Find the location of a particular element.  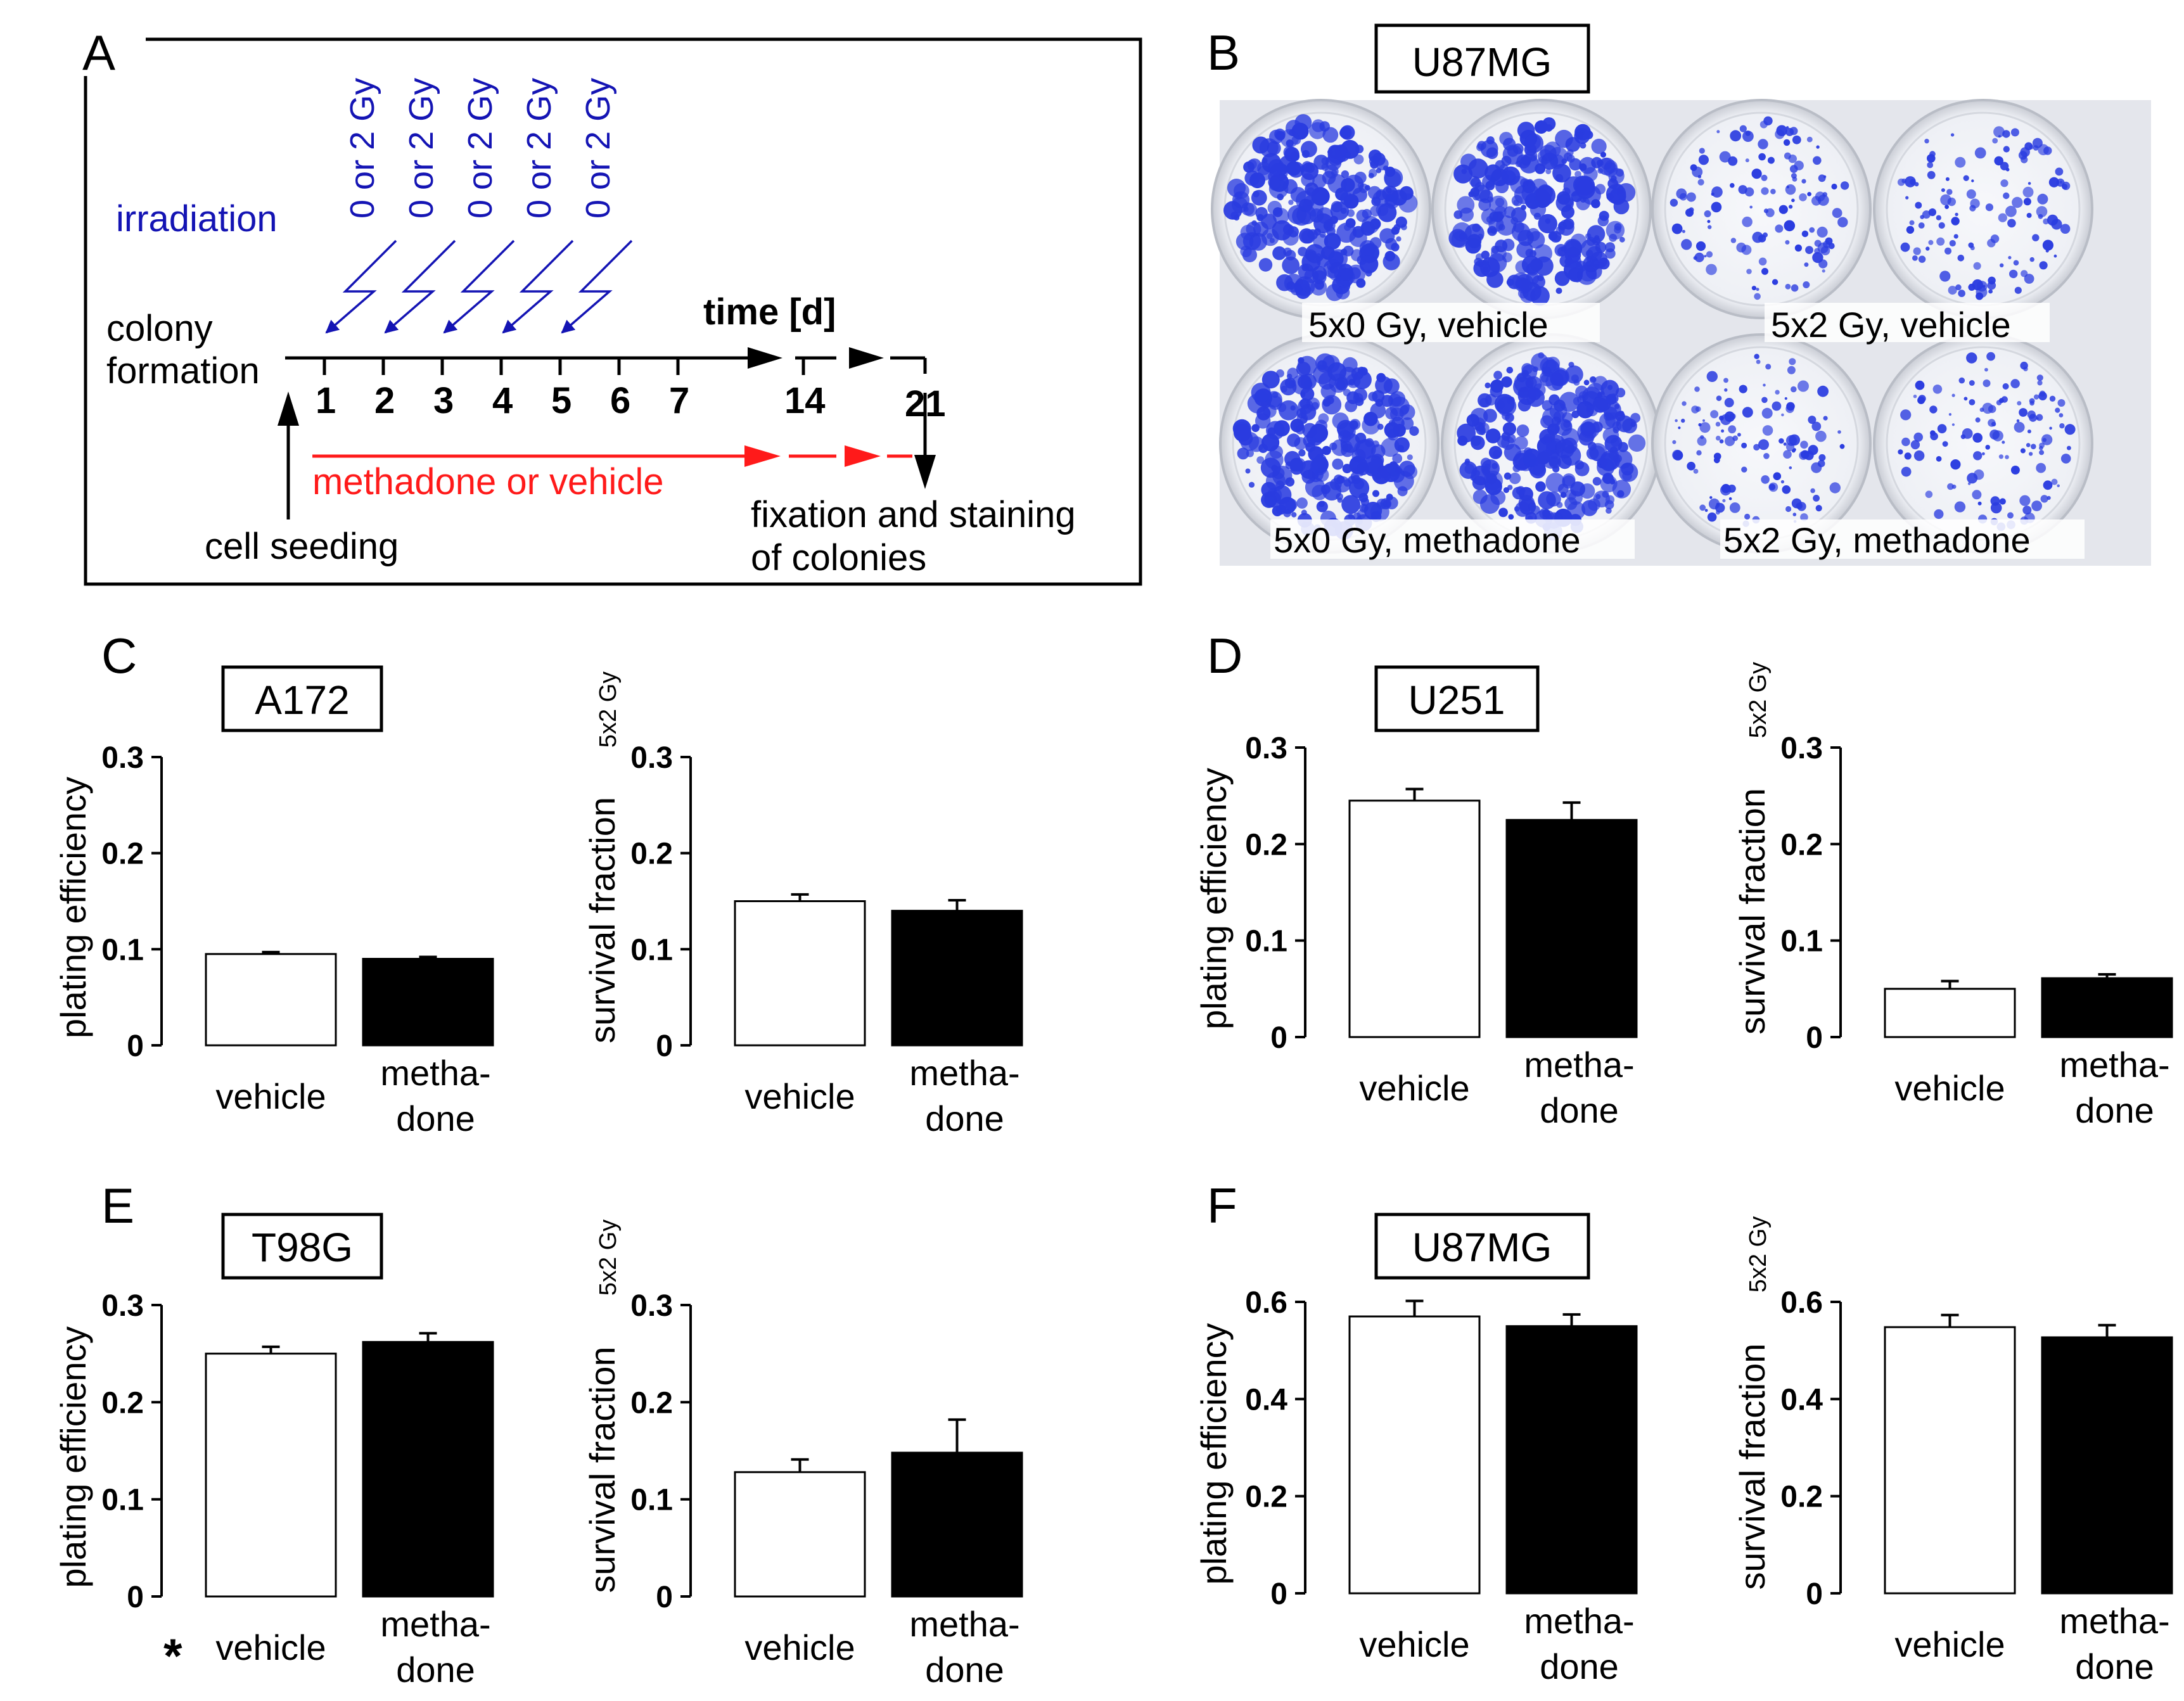

cell-line-box-b is located at coordinates (1482, 58).